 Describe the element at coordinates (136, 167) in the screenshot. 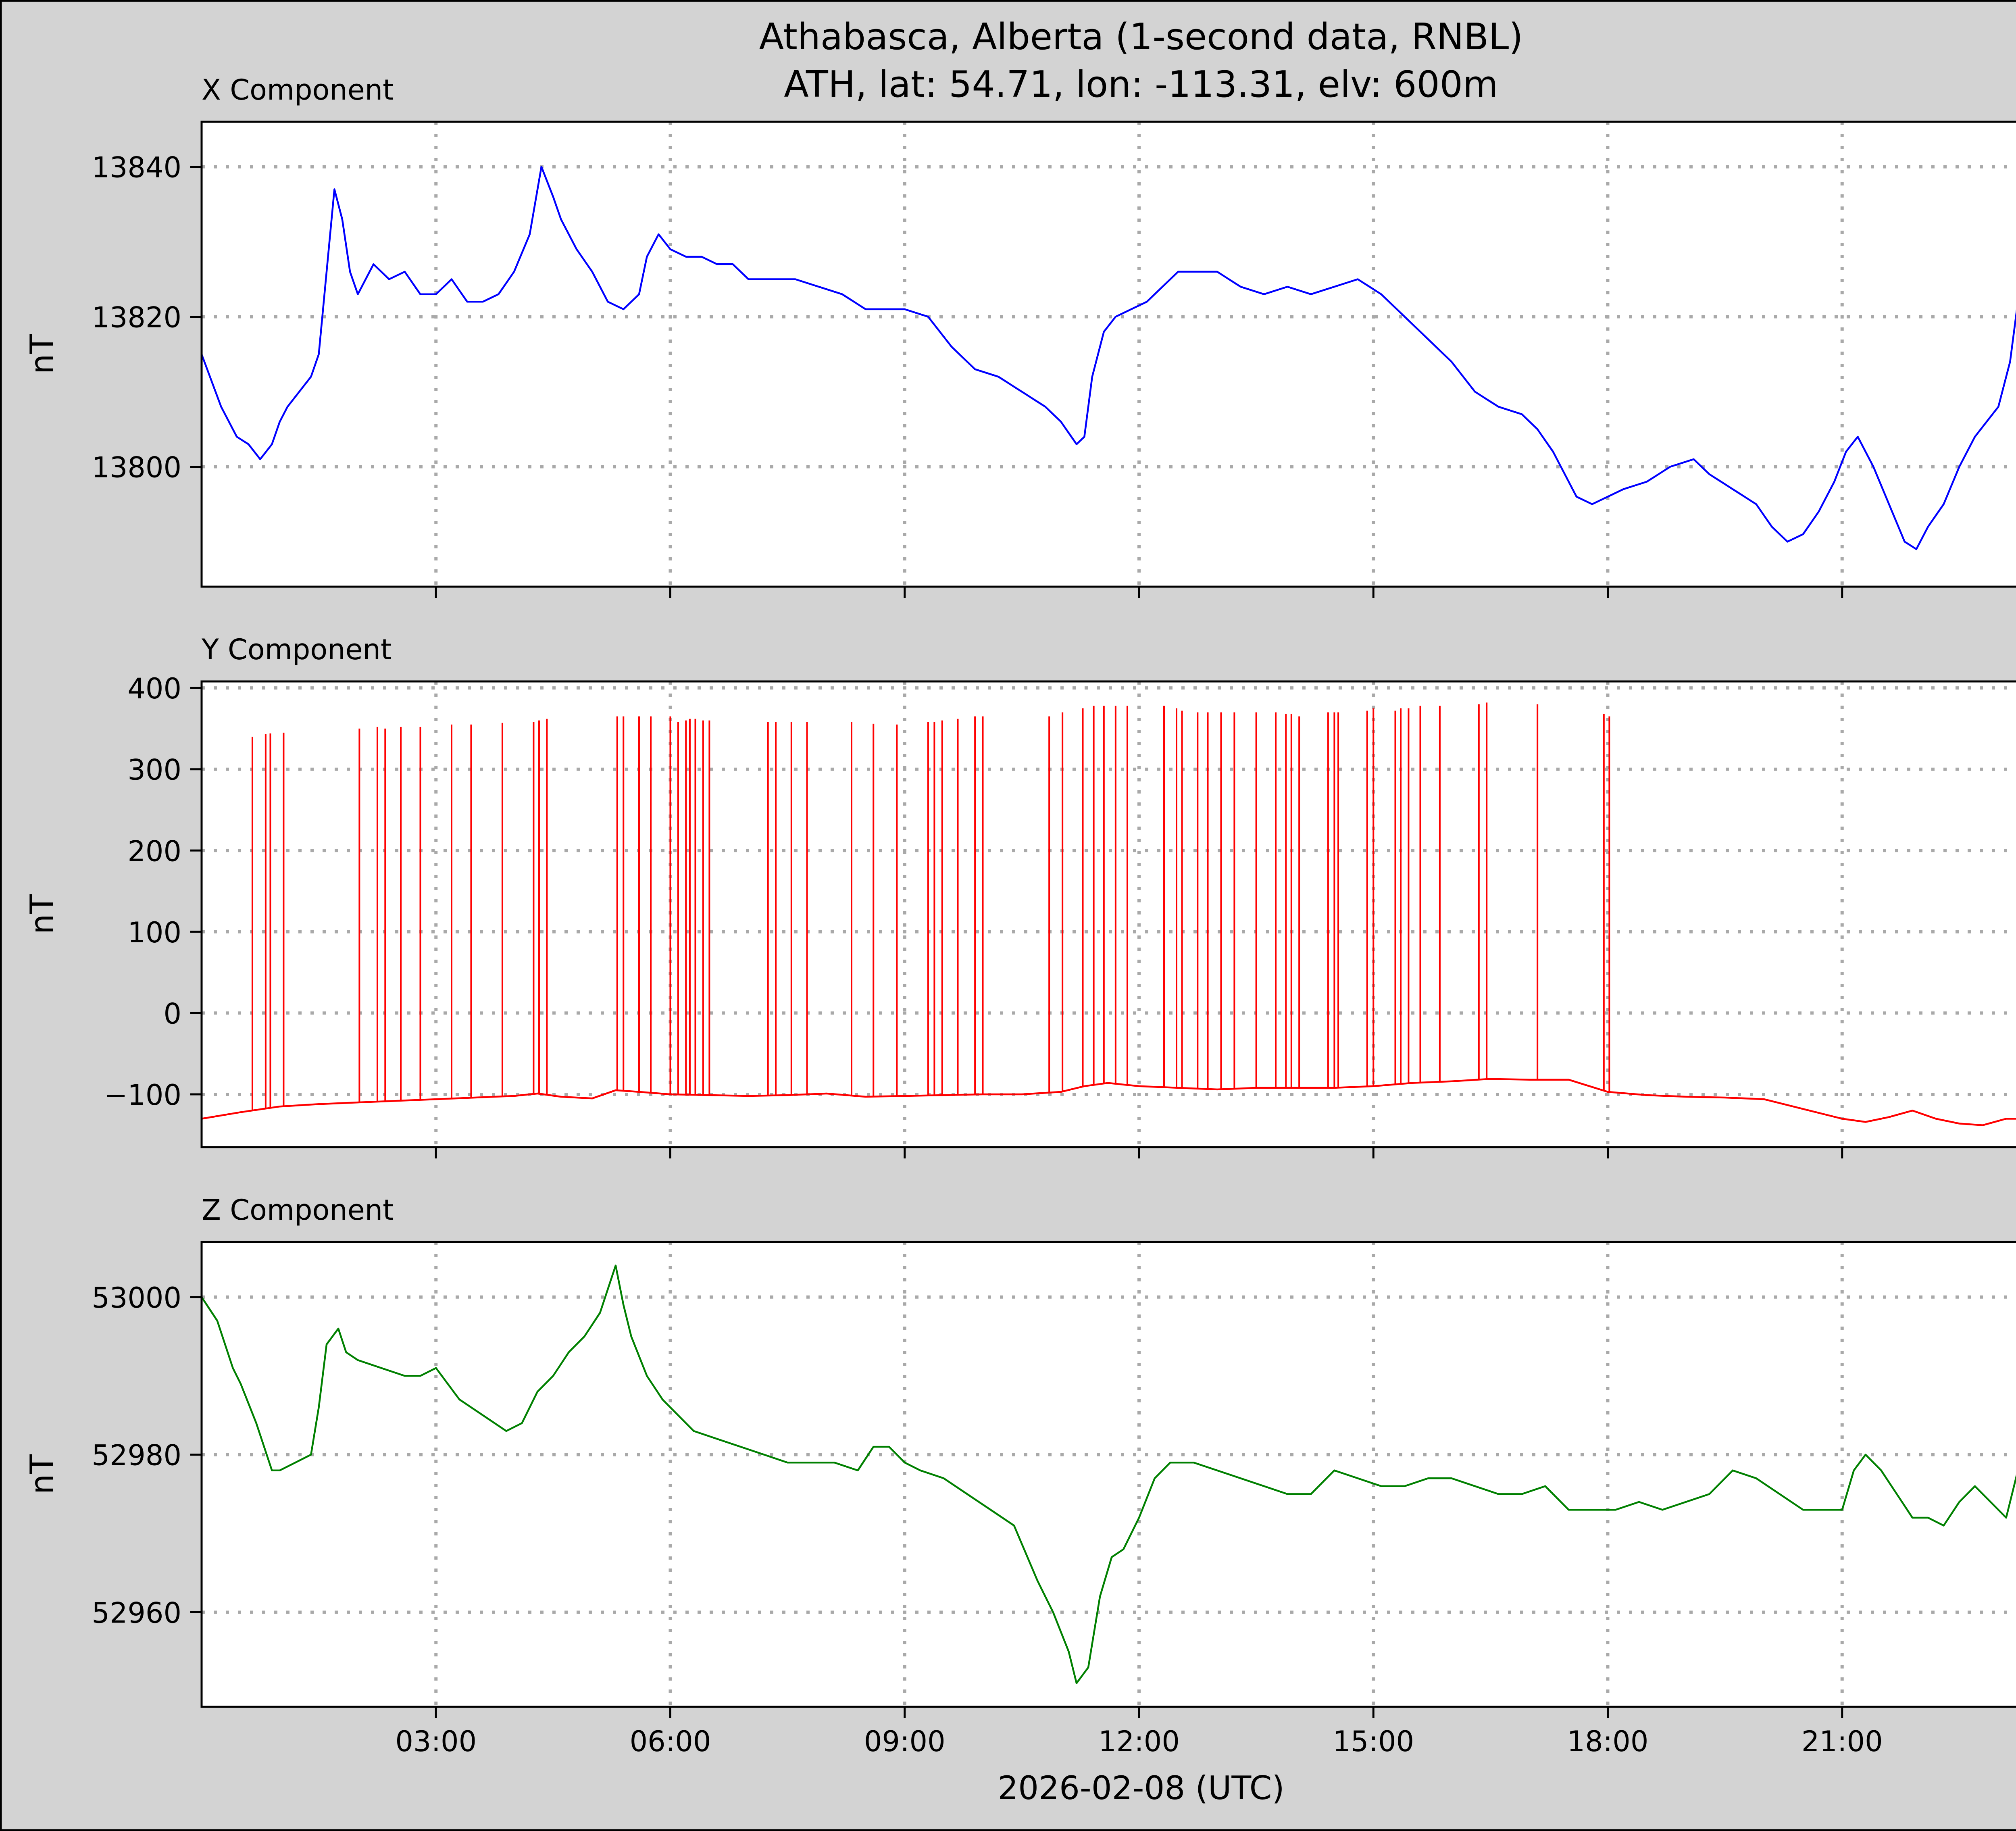

I see `y-tick-label: 13840` at that location.